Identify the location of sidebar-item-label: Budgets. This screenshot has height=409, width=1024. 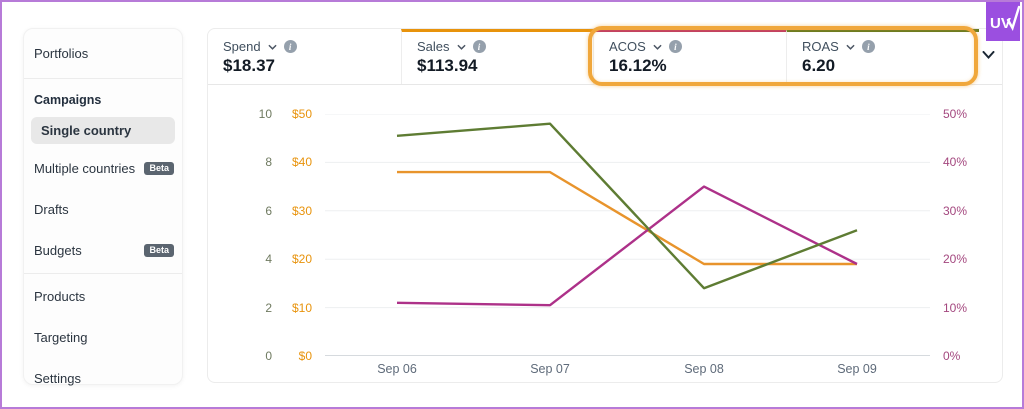
(58, 250).